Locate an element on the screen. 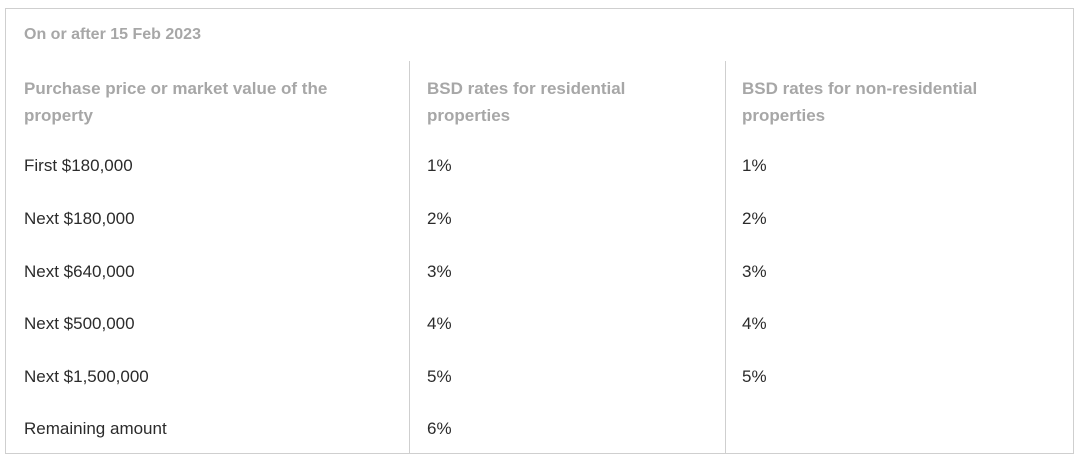  purchase-price-cell: Next $500,000 is located at coordinates (79, 323).